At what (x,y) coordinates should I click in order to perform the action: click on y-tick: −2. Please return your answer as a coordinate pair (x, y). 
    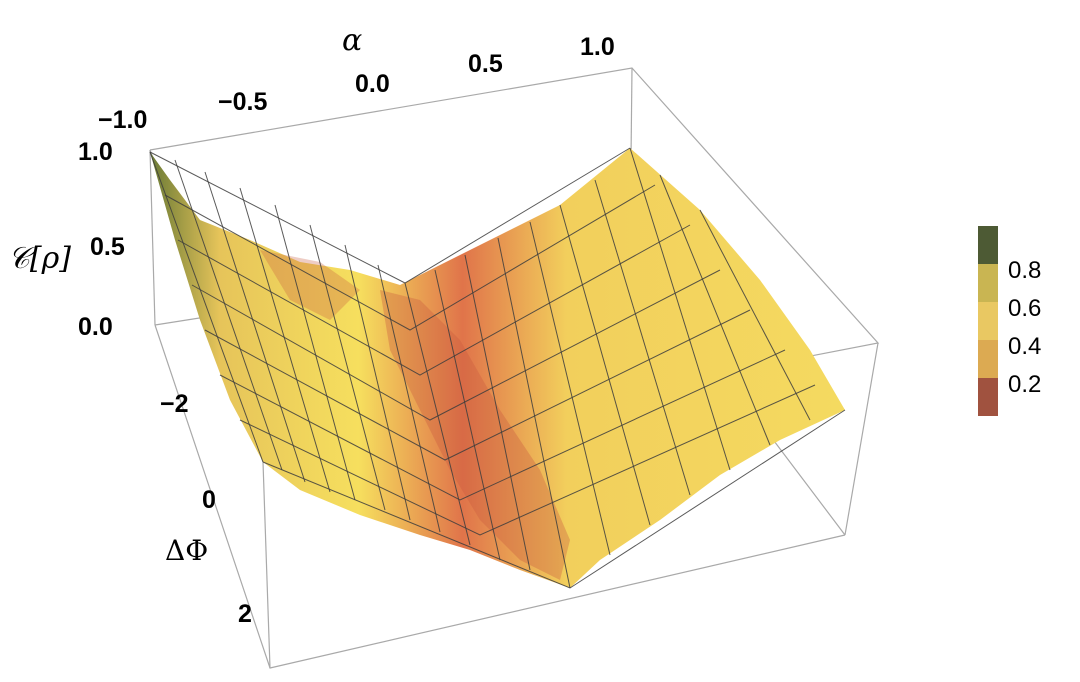
    Looking at the image, I should click on (174, 404).